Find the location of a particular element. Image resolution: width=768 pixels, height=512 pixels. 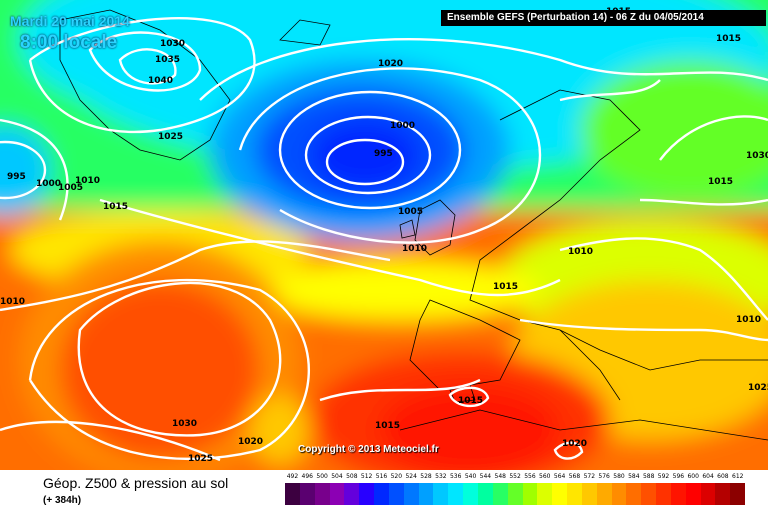

scale-label: 608 is located at coordinates (723, 476).